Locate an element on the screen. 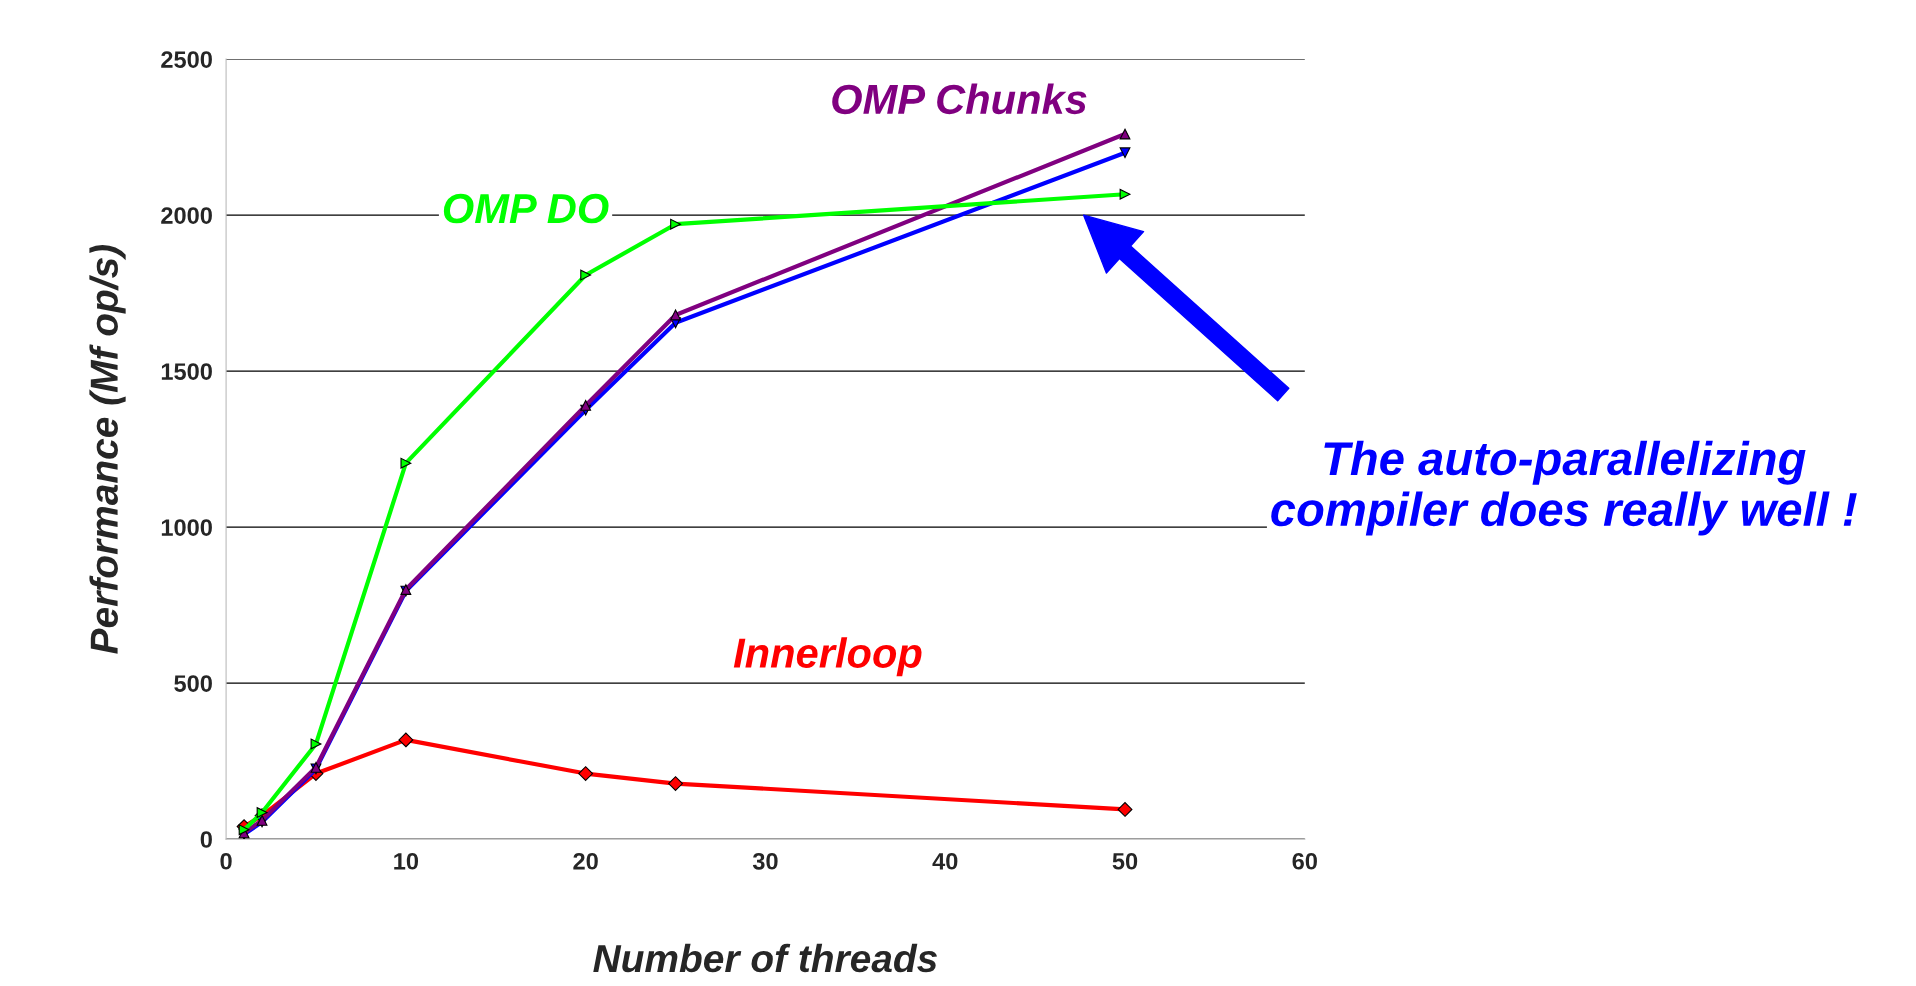  annotation: The auto-parallelizing compiler does really well ! is located at coordinates (1564, 488).